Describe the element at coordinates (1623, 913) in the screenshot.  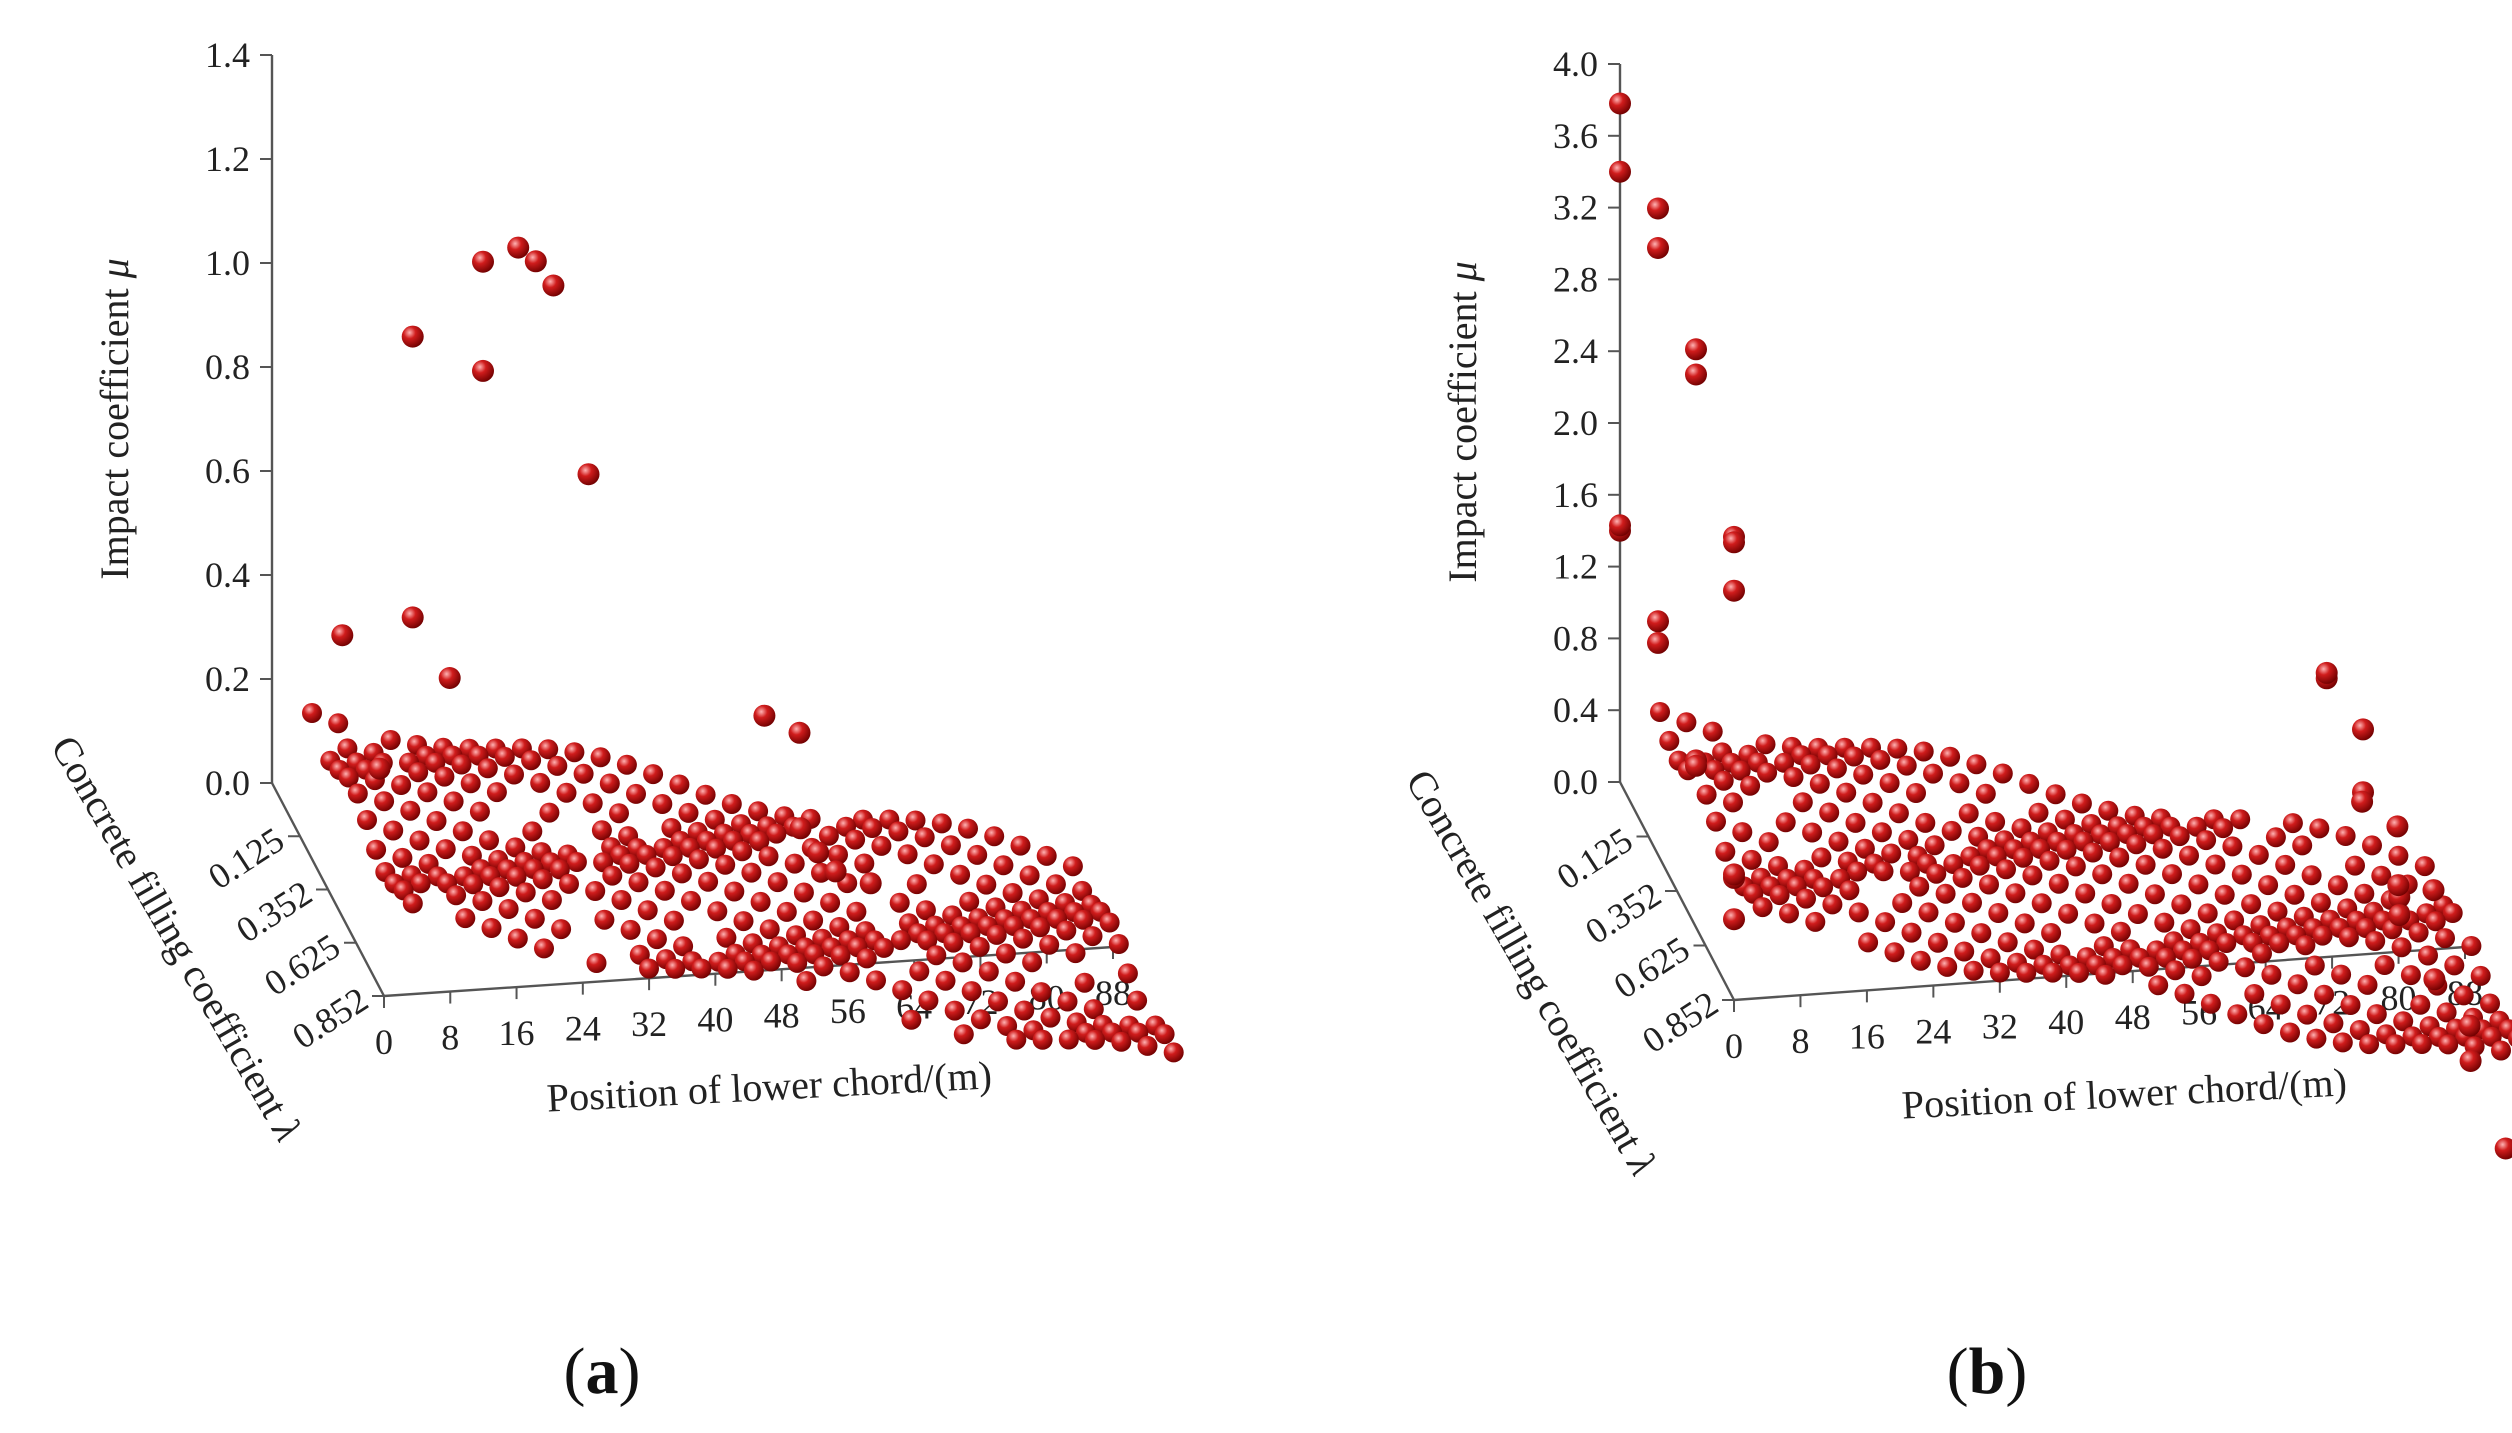
I see `lambda-tick-label: 0.352` at that location.